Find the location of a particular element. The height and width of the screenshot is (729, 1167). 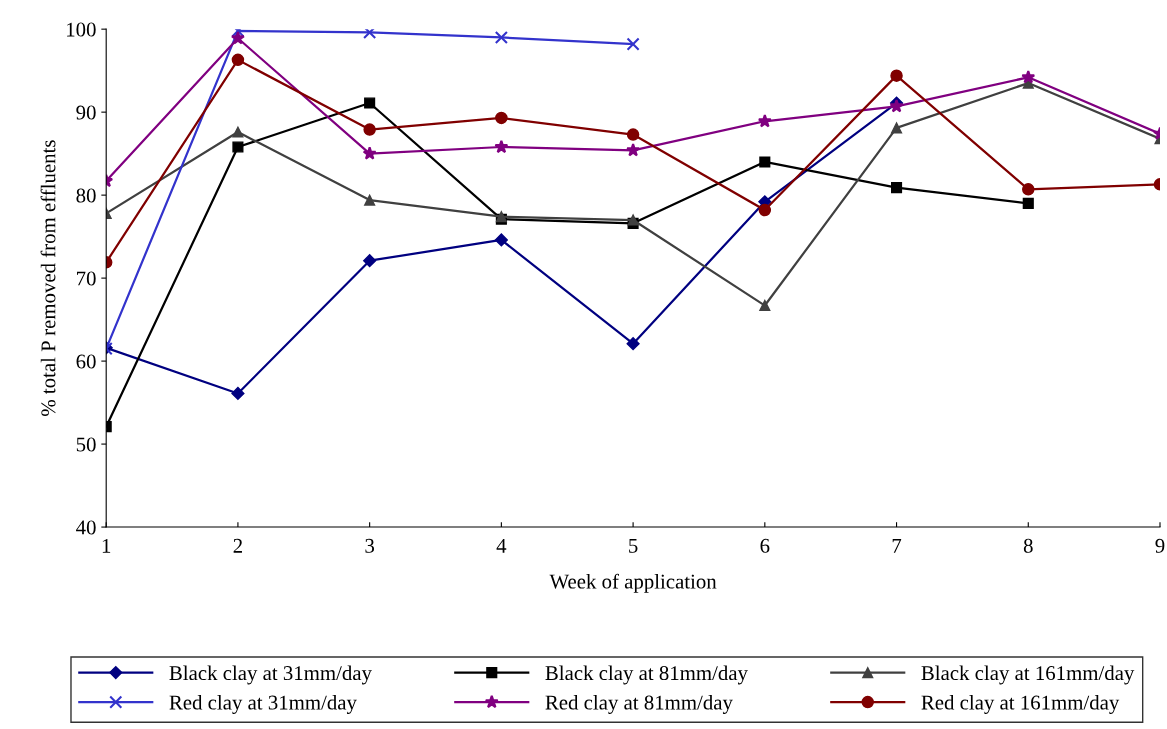

legend-label: Red clay at 31mm/day is located at coordinates (263, 704).